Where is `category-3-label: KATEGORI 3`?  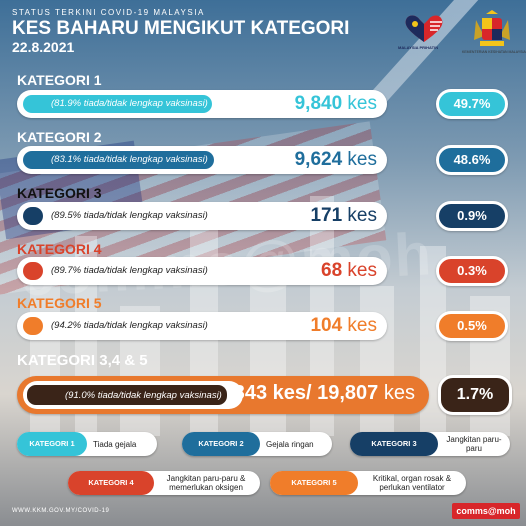
category-3-label: KATEGORI 3 is located at coordinates (59, 193).